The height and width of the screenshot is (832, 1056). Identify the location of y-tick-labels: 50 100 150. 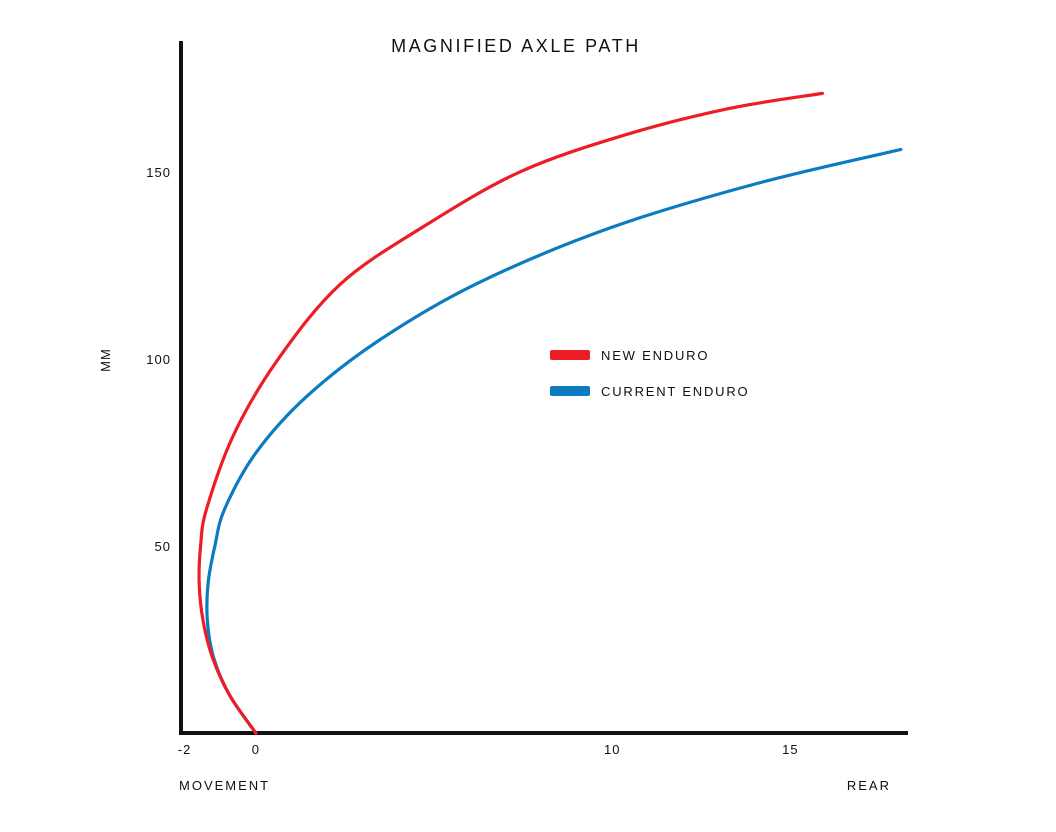
(158, 359).